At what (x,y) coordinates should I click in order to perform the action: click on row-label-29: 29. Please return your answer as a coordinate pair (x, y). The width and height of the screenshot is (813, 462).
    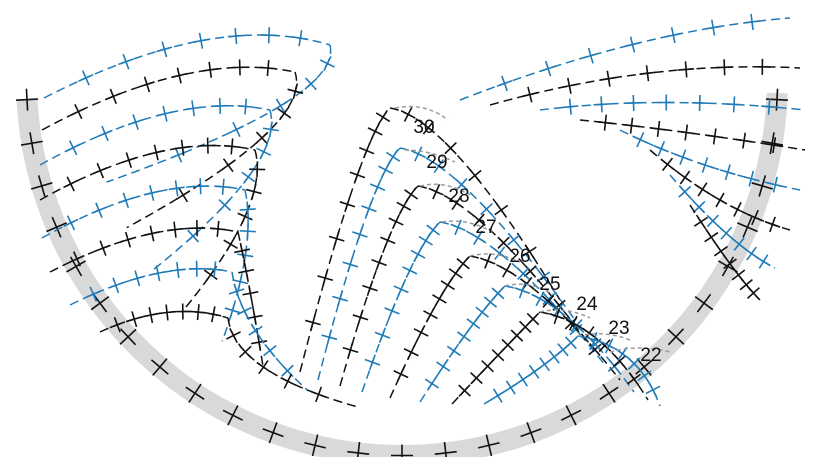
    Looking at the image, I should click on (436, 162).